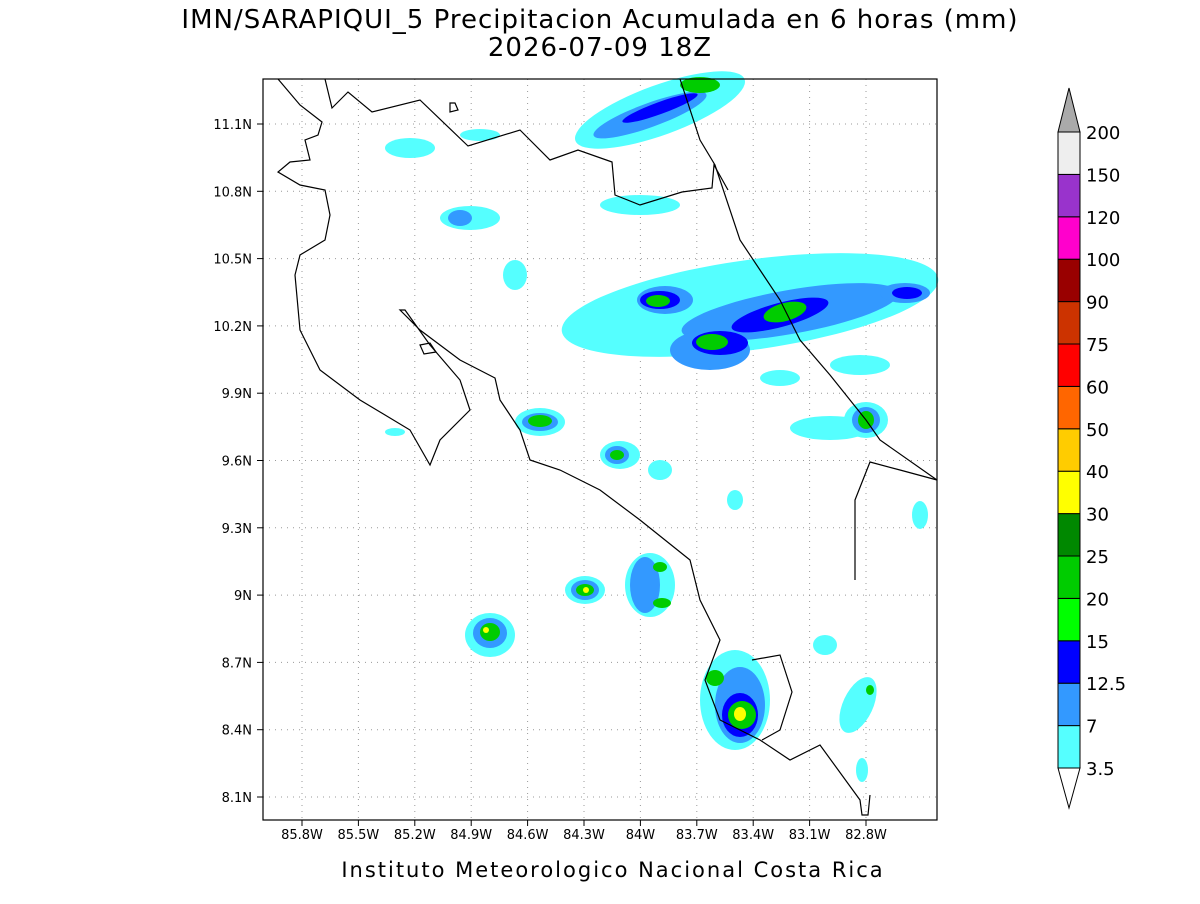 Image resolution: width=1200 pixels, height=904 pixels. I want to click on lon-label: 84.3W, so click(584, 835).